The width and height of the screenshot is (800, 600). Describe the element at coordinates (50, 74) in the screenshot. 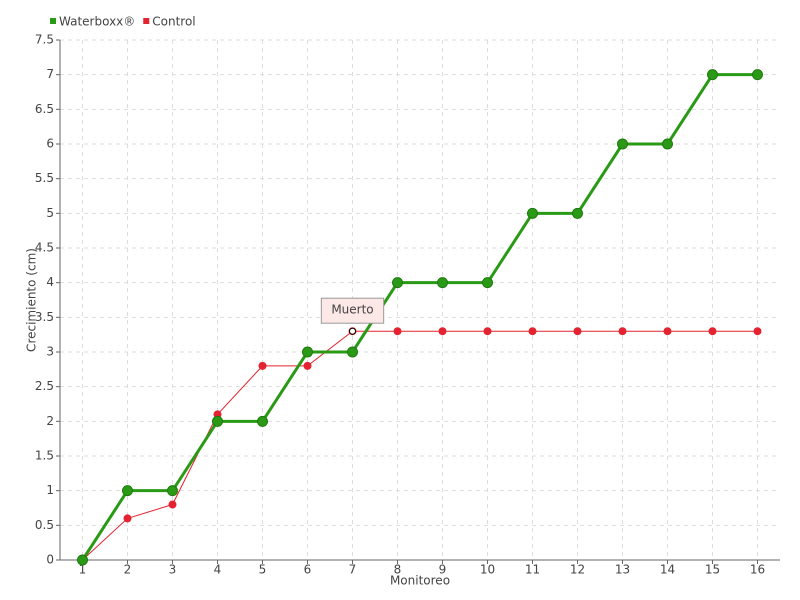

I see `y-tick-label: 7` at that location.